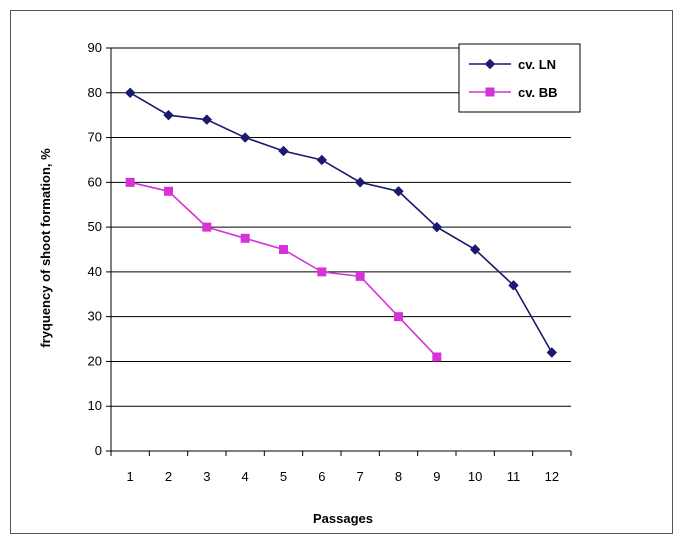 This screenshot has height=544, width=684. What do you see at coordinates (95, 405) in the screenshot?
I see `y-tick-label: 10` at bounding box center [95, 405].